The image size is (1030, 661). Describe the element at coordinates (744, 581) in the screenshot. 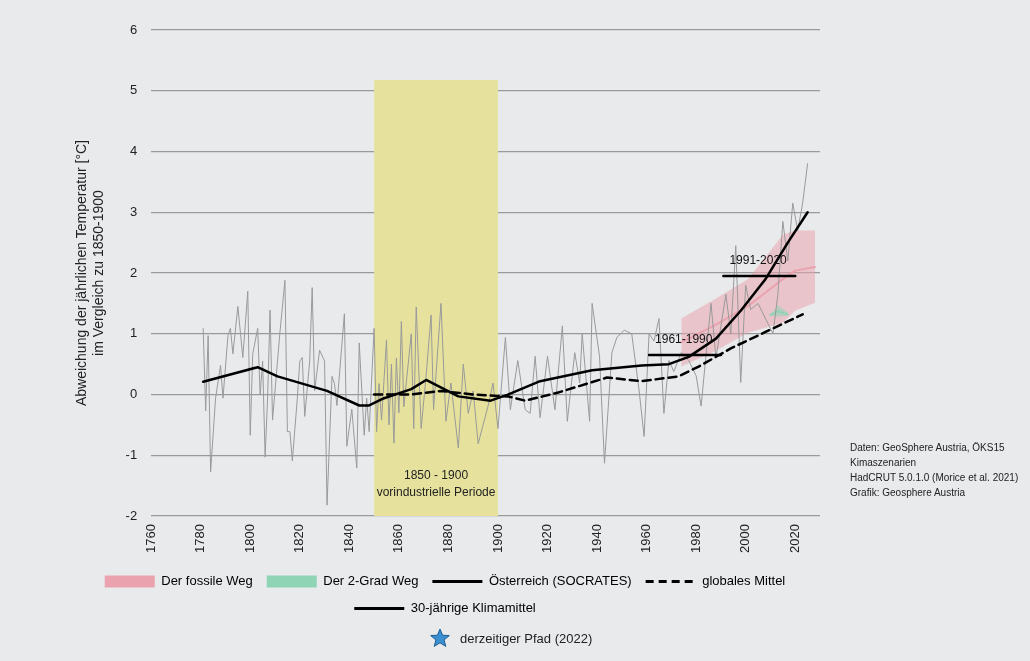

I see `legend-label: globales Mittel` at that location.